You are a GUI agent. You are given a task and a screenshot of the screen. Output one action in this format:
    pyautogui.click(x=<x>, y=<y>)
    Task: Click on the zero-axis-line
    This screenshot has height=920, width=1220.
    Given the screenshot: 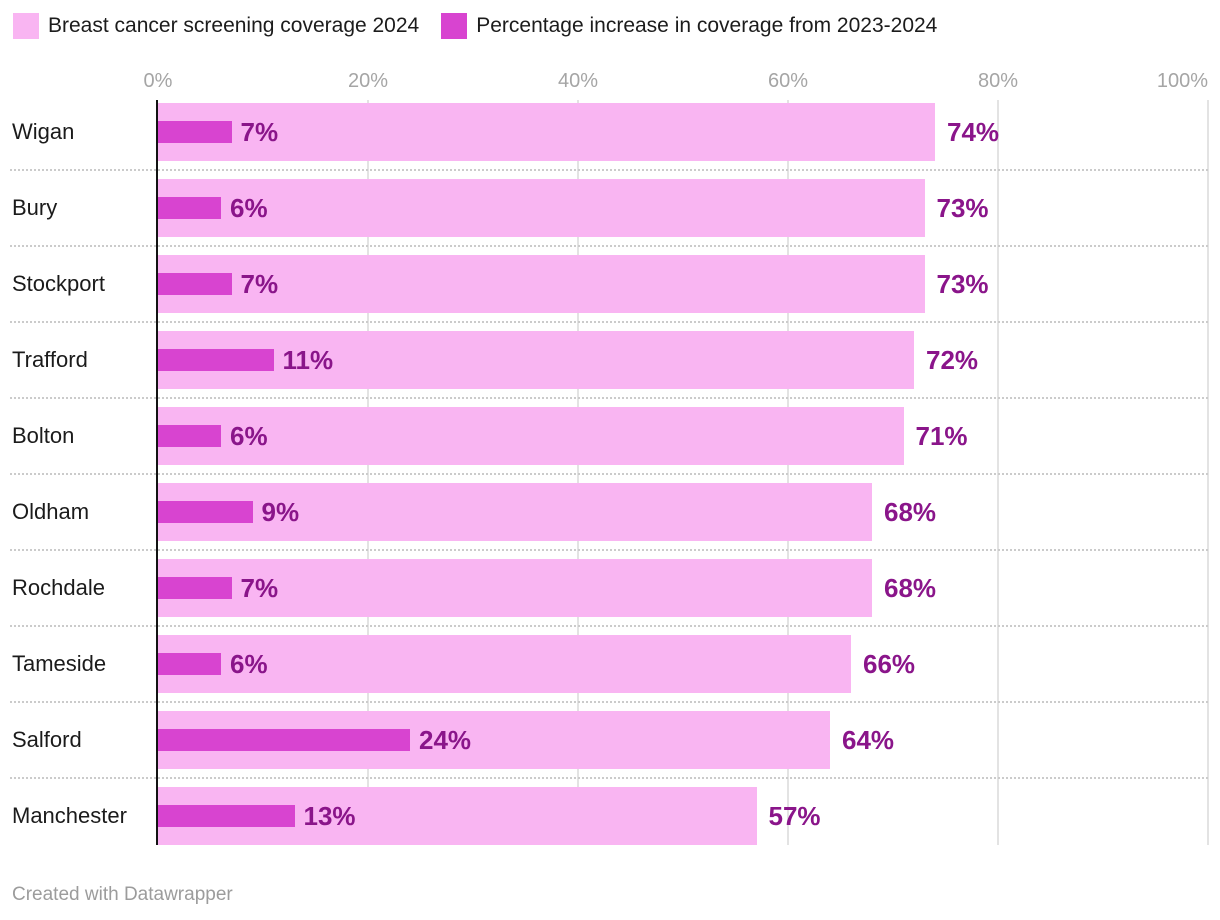 What is the action you would take?
    pyautogui.click(x=157, y=472)
    